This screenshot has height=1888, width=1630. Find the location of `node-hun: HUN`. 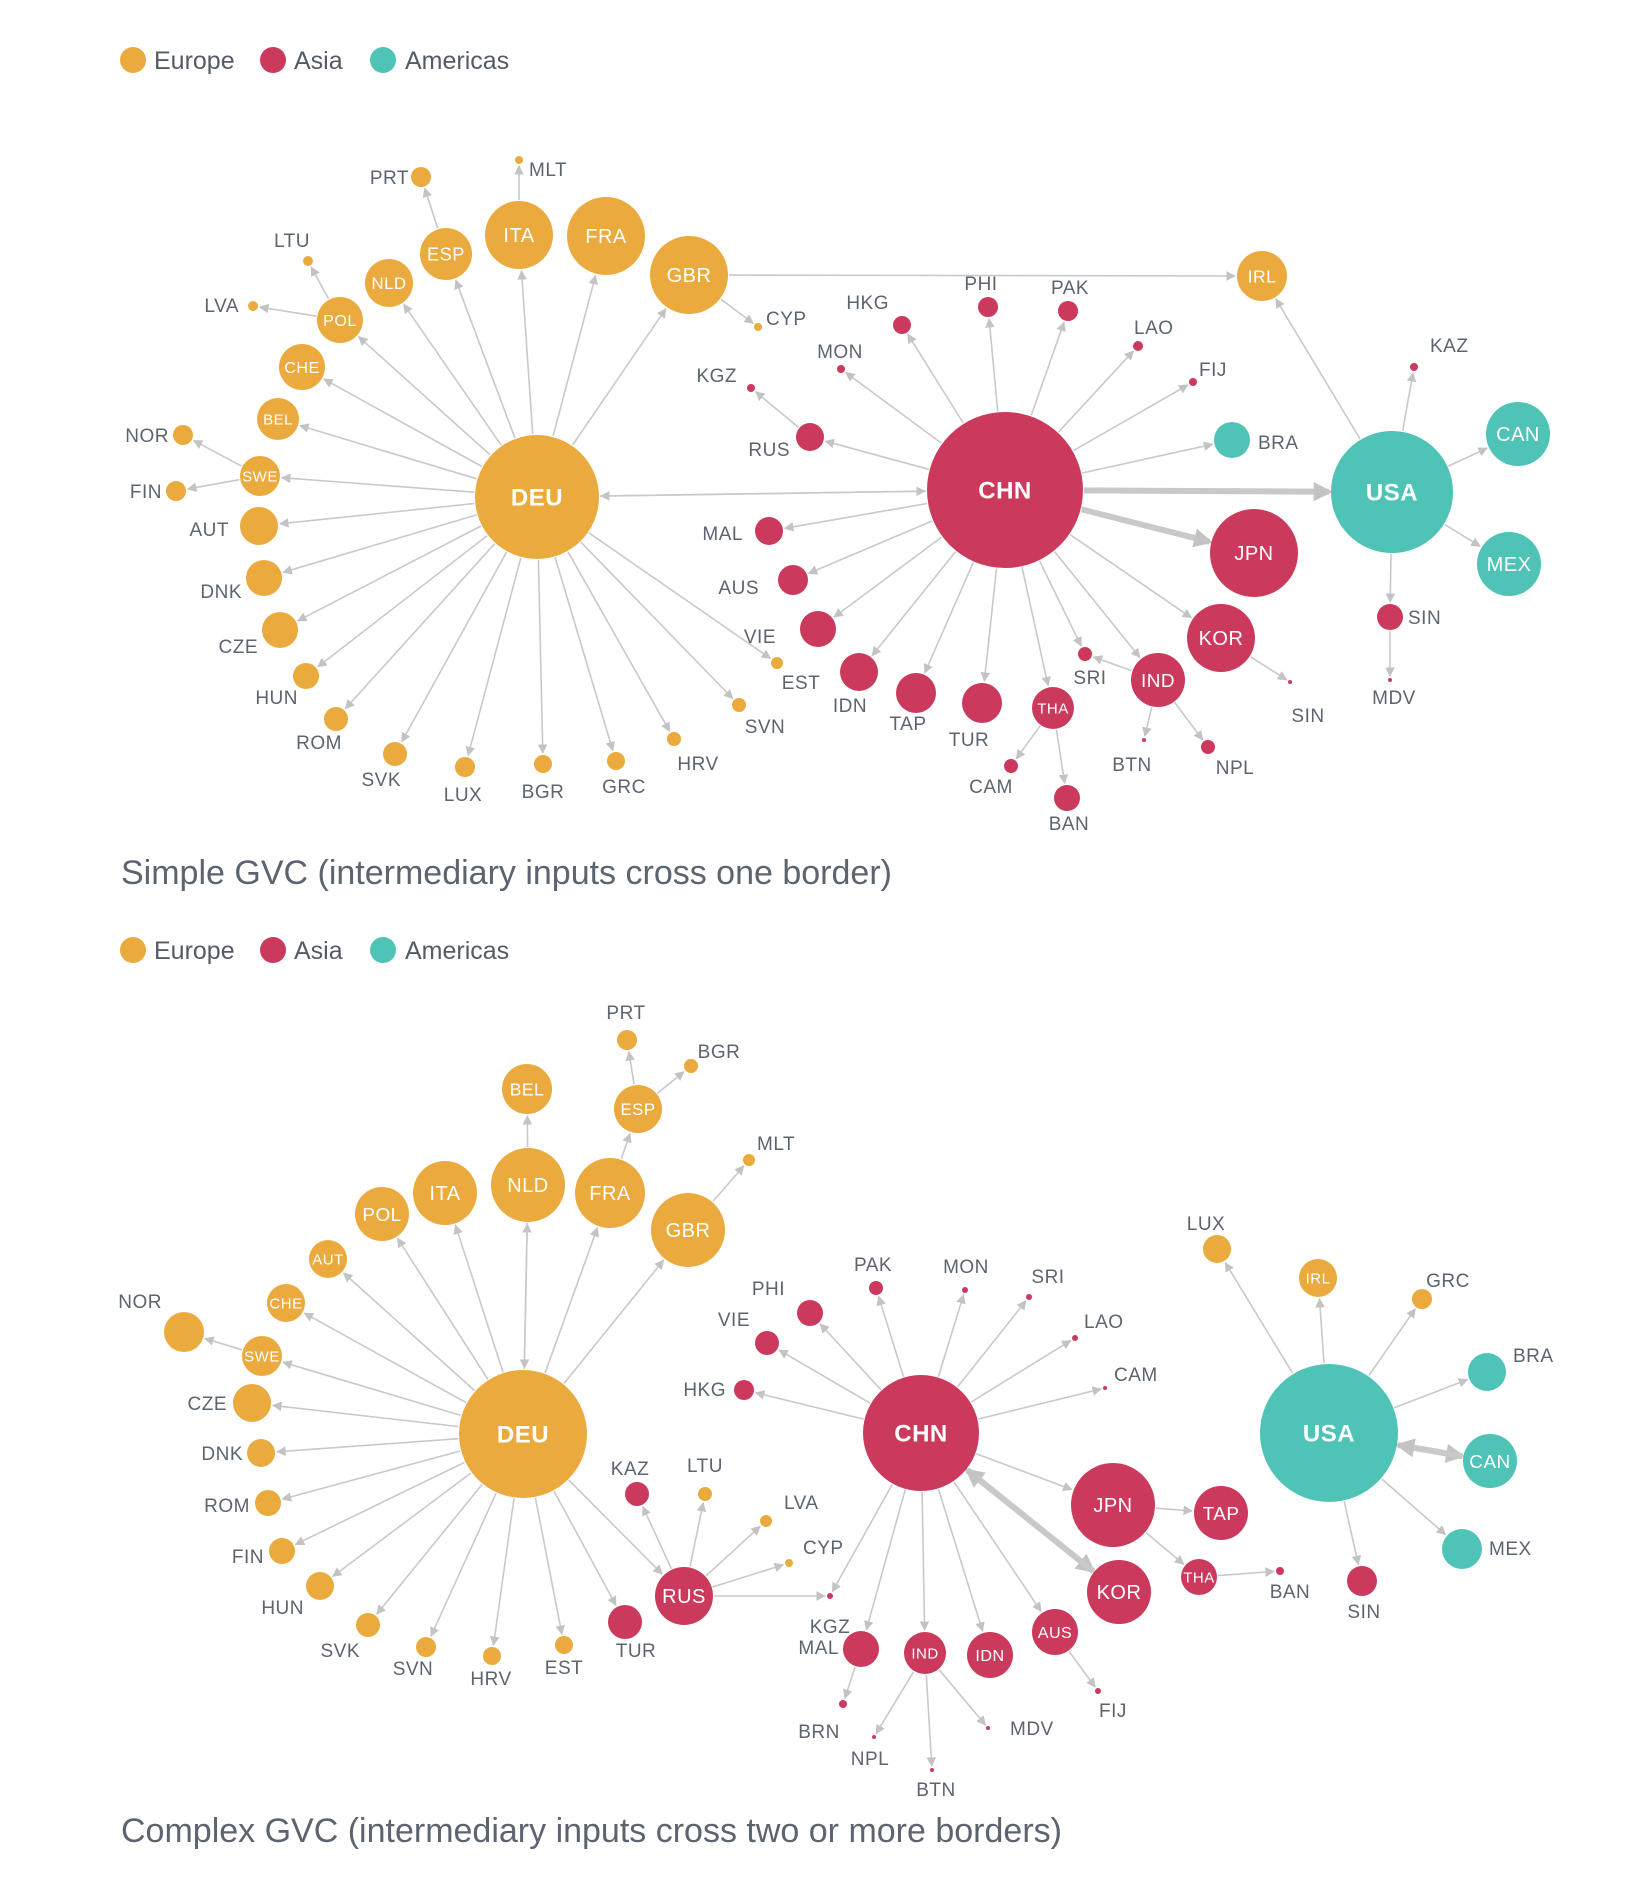

node-hun: HUN is located at coordinates (297, 1595).